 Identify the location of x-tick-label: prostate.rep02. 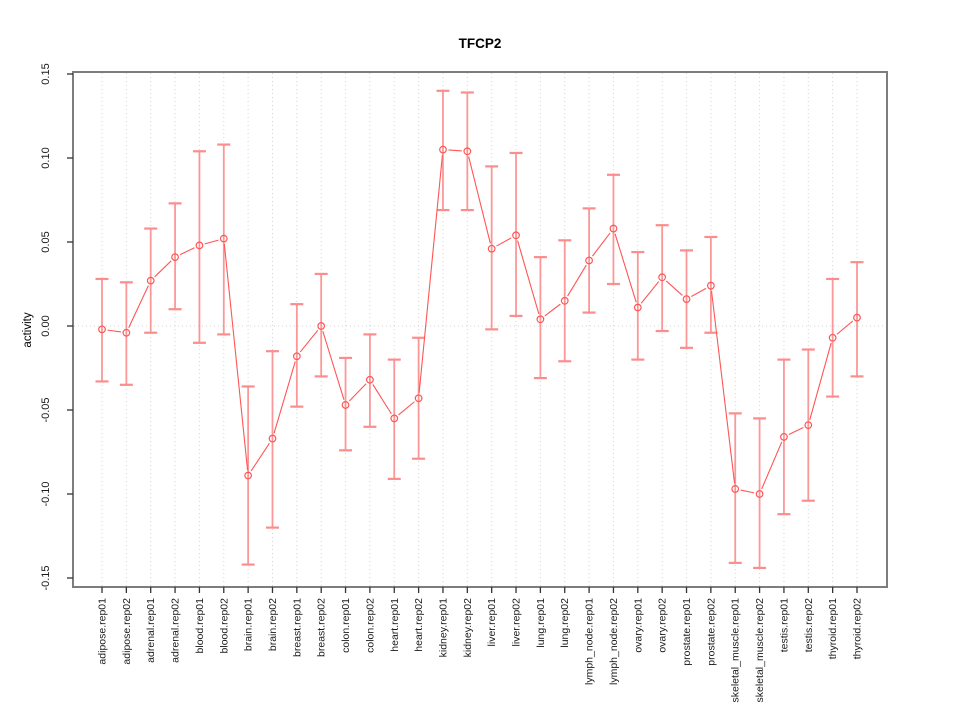
(711, 632).